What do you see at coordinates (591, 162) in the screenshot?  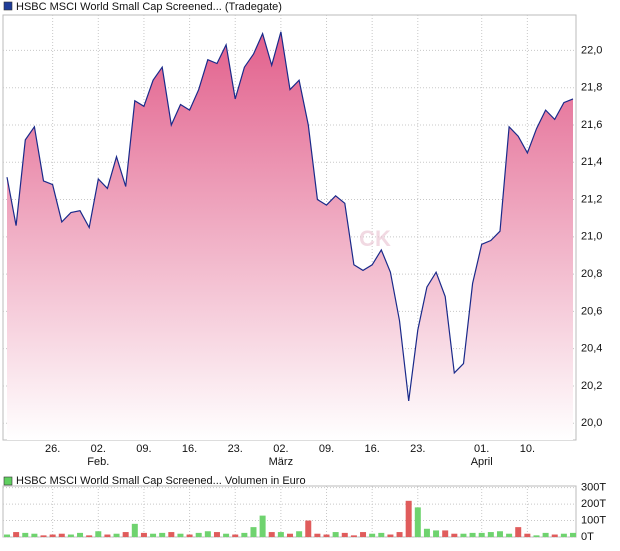 I see `y-tick-label: 21,4` at bounding box center [591, 162].